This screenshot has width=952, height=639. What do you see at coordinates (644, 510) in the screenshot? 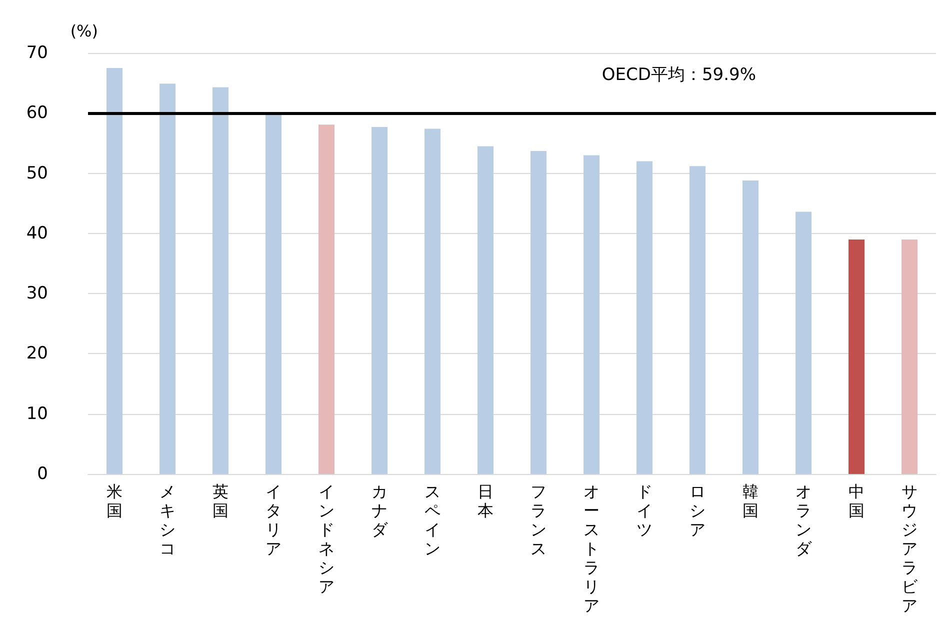
I see `x-tick-label: ドイツ` at bounding box center [644, 510].